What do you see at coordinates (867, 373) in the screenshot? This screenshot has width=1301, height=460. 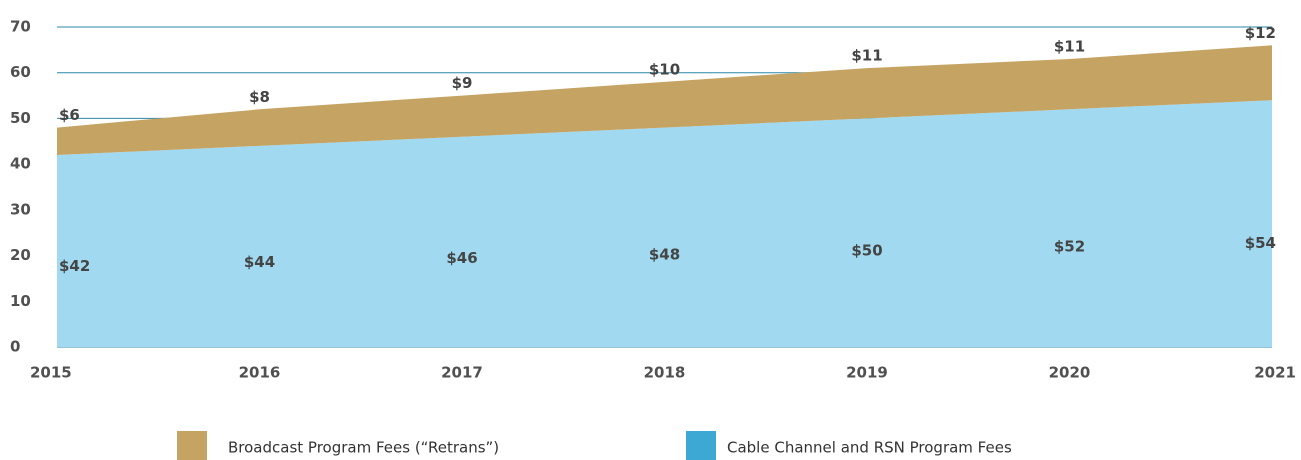 I see `x-tick-label: 2019` at bounding box center [867, 373].